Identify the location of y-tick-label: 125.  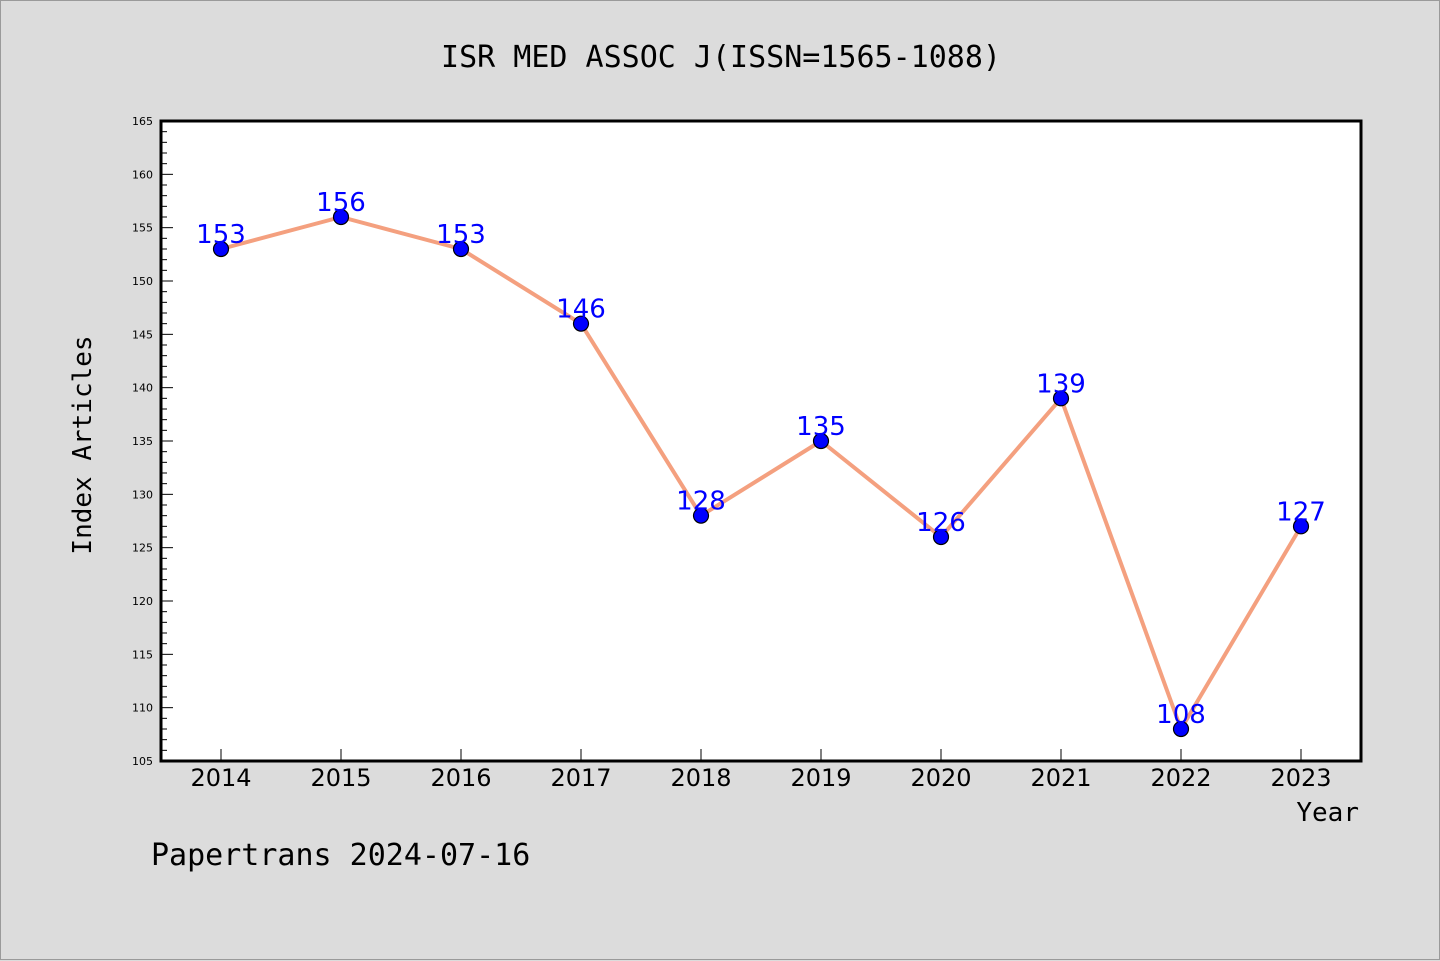
(142, 548).